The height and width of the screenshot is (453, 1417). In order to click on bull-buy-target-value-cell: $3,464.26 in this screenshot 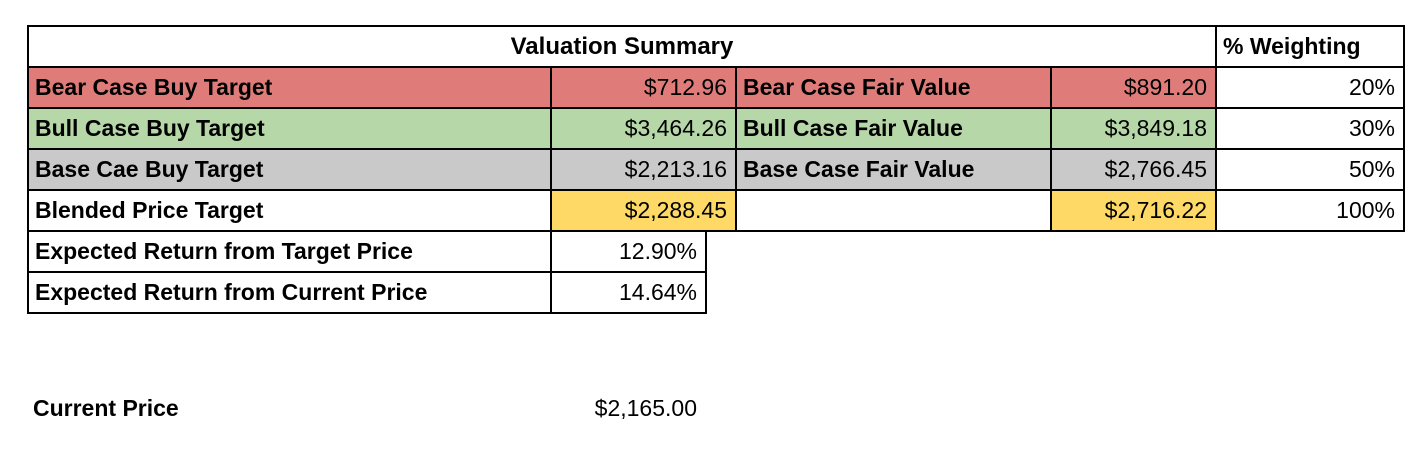, I will do `click(643, 128)`.